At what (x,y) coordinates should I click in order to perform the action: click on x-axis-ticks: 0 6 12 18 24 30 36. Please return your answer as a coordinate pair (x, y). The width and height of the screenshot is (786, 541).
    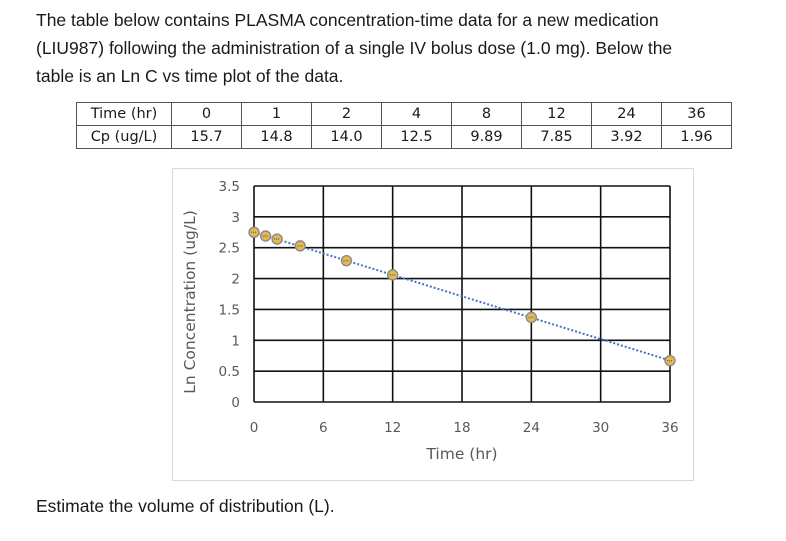
    Looking at the image, I should click on (464, 428).